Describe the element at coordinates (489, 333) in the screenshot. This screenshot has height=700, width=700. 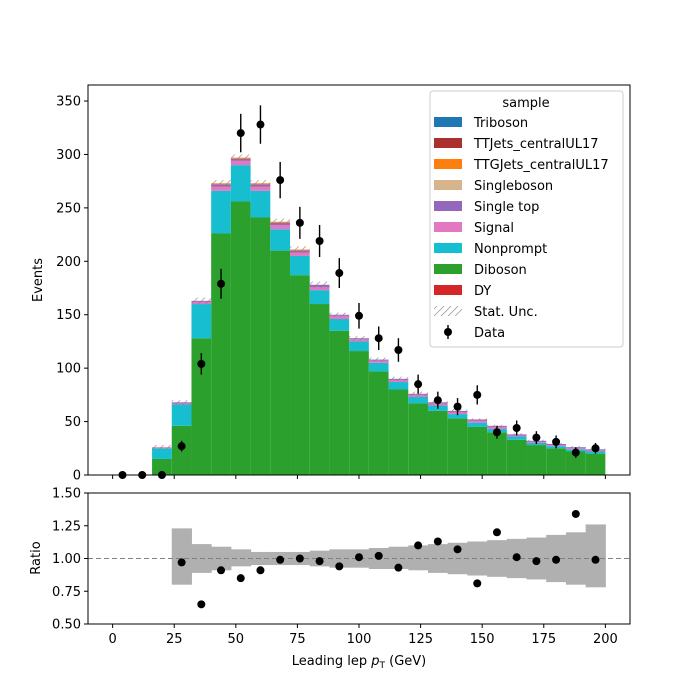
I see `legend-label-data: Data` at that location.